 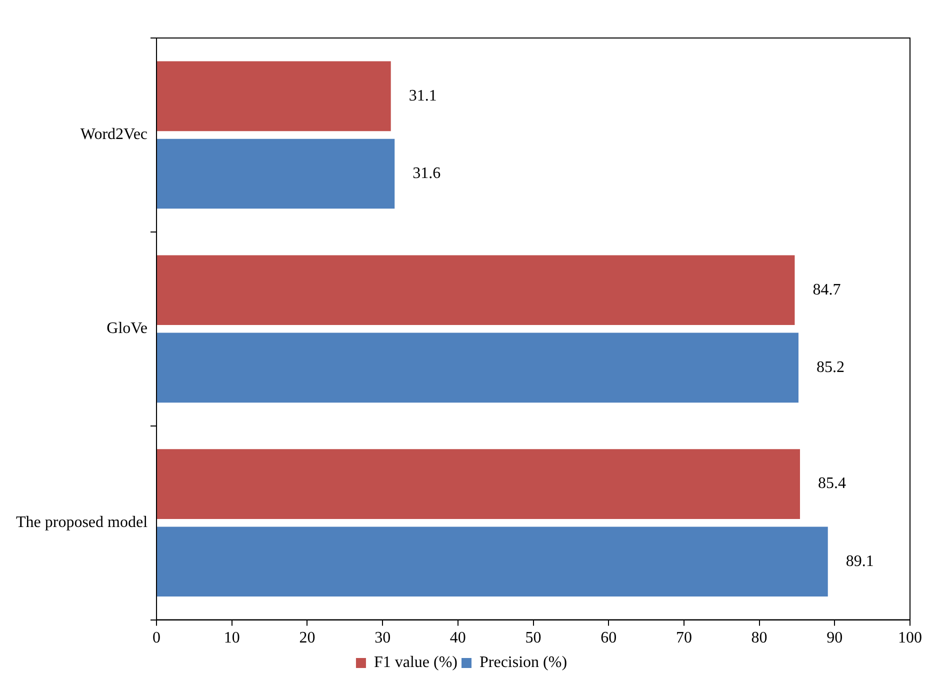 I want to click on x-tick-label: 30, so click(x=382, y=638).